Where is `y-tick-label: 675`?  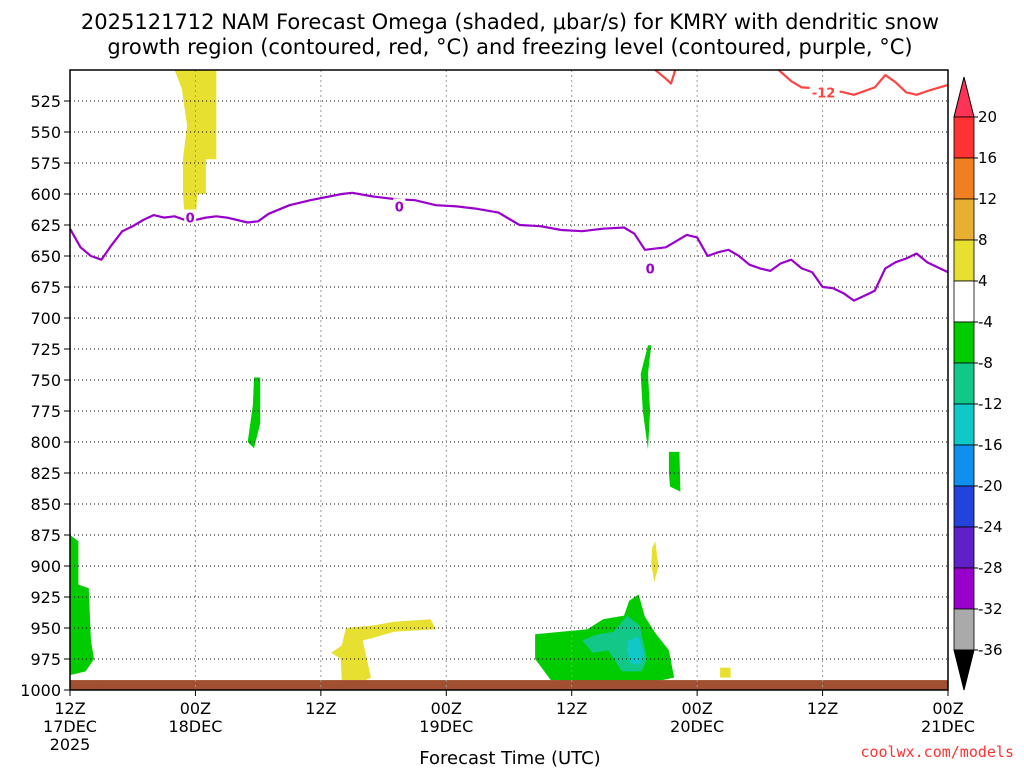 y-tick-label: 675 is located at coordinates (45, 287).